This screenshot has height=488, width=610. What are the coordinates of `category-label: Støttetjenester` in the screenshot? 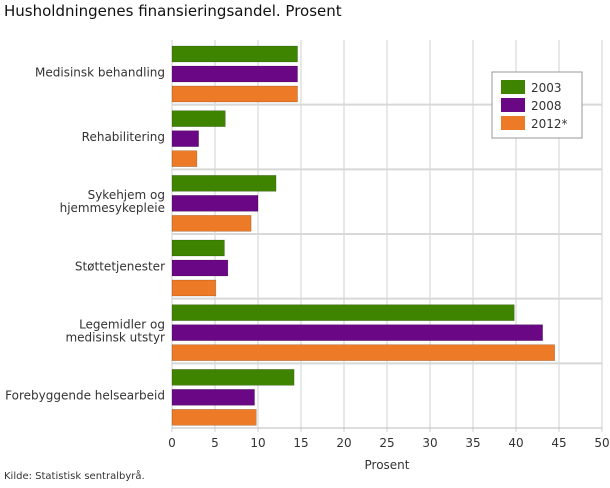 It's located at (120, 266).